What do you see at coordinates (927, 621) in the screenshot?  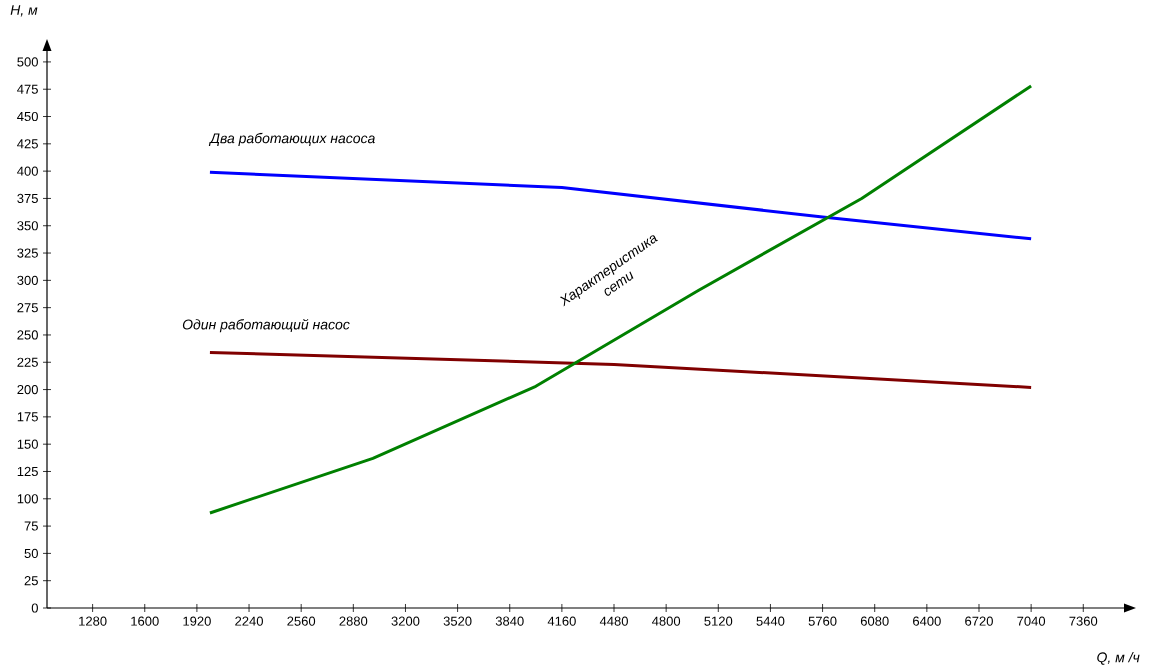 I see `x-tick-label: 6400` at bounding box center [927, 621].